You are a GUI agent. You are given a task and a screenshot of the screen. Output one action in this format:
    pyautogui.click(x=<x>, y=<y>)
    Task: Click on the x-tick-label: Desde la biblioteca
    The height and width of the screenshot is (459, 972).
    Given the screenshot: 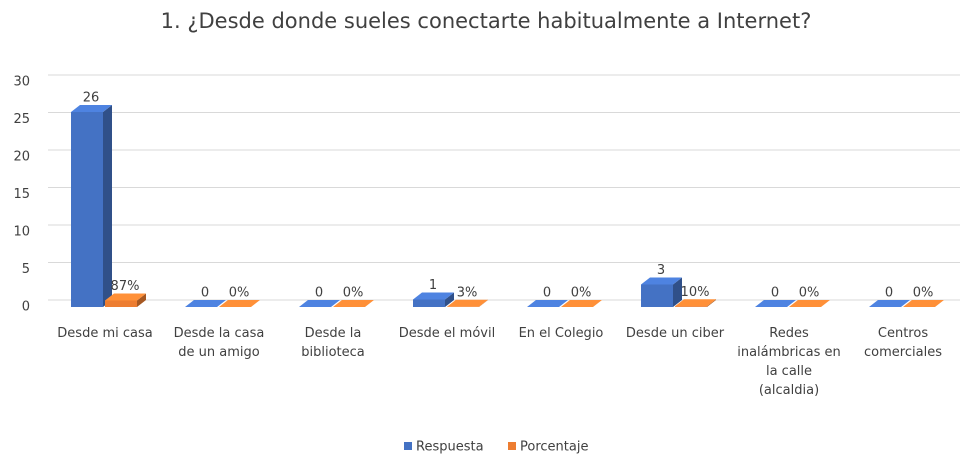 What is the action you would take?
    pyautogui.click(x=333, y=343)
    